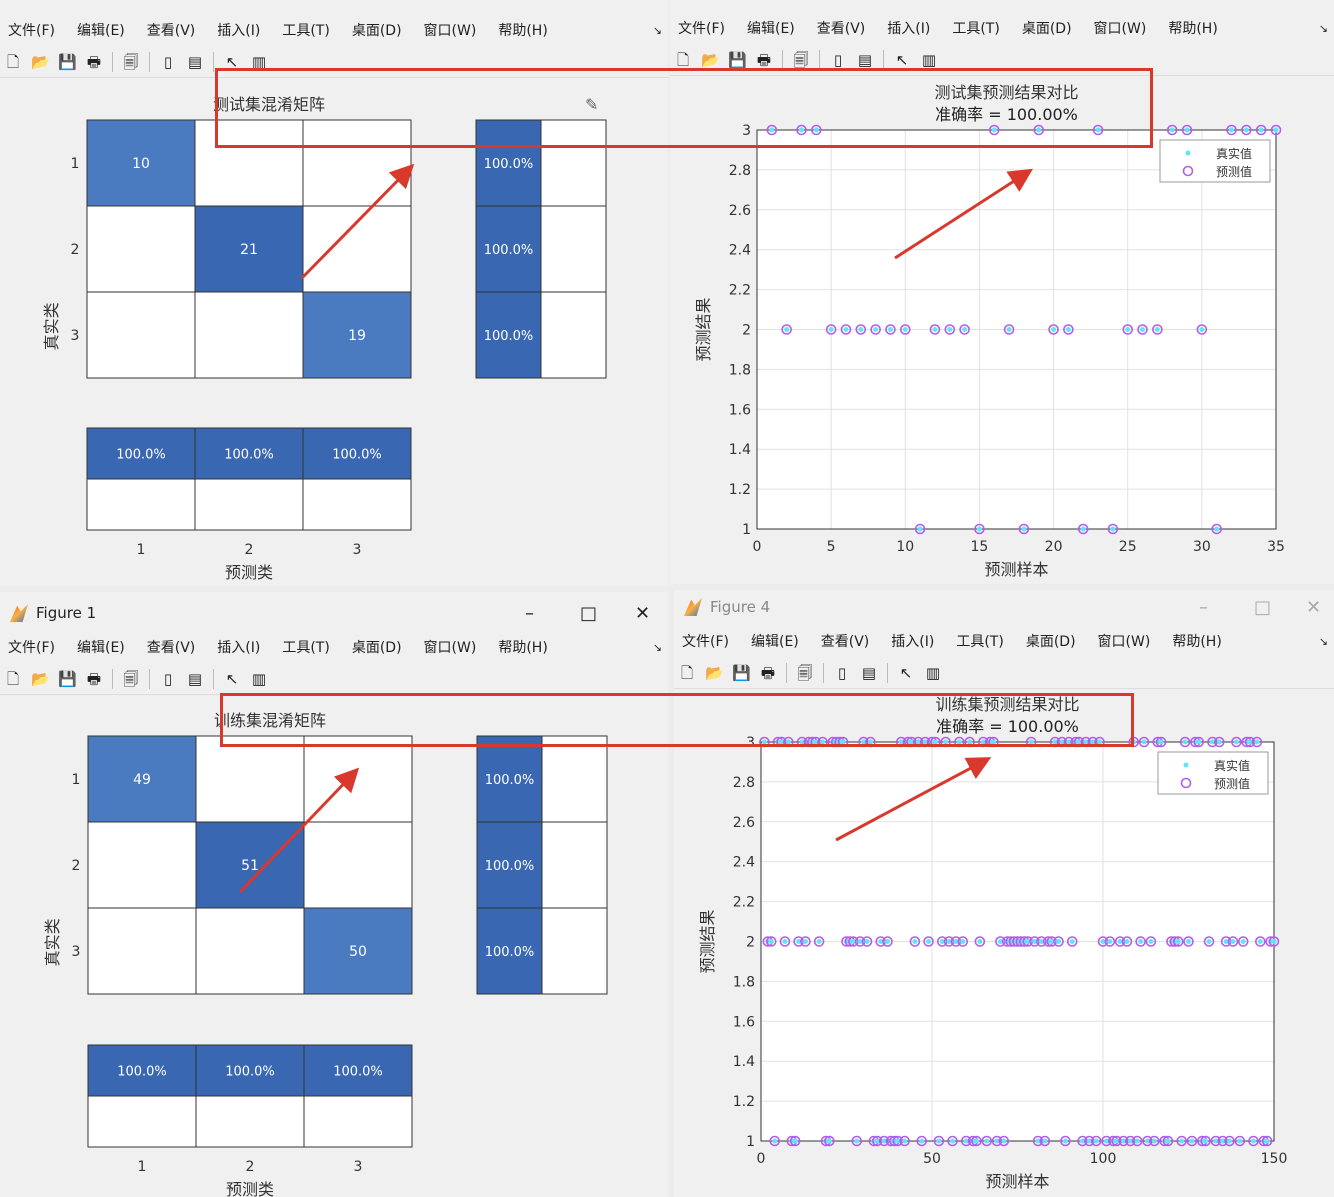 The height and width of the screenshot is (1197, 1334). Describe the element at coordinates (1234, 153) in the screenshot. I see `legend-true-label: 真实值` at that location.